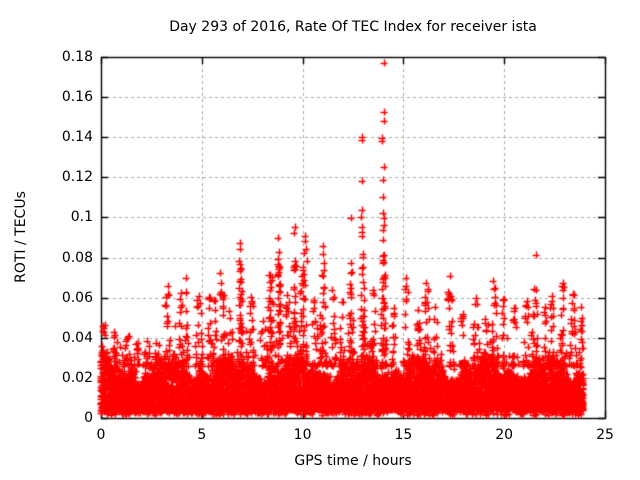 Image resolution: width=640 pixels, height=480 pixels. What do you see at coordinates (77, 97) in the screenshot?
I see `y-tick-label: 0.16` at bounding box center [77, 97].